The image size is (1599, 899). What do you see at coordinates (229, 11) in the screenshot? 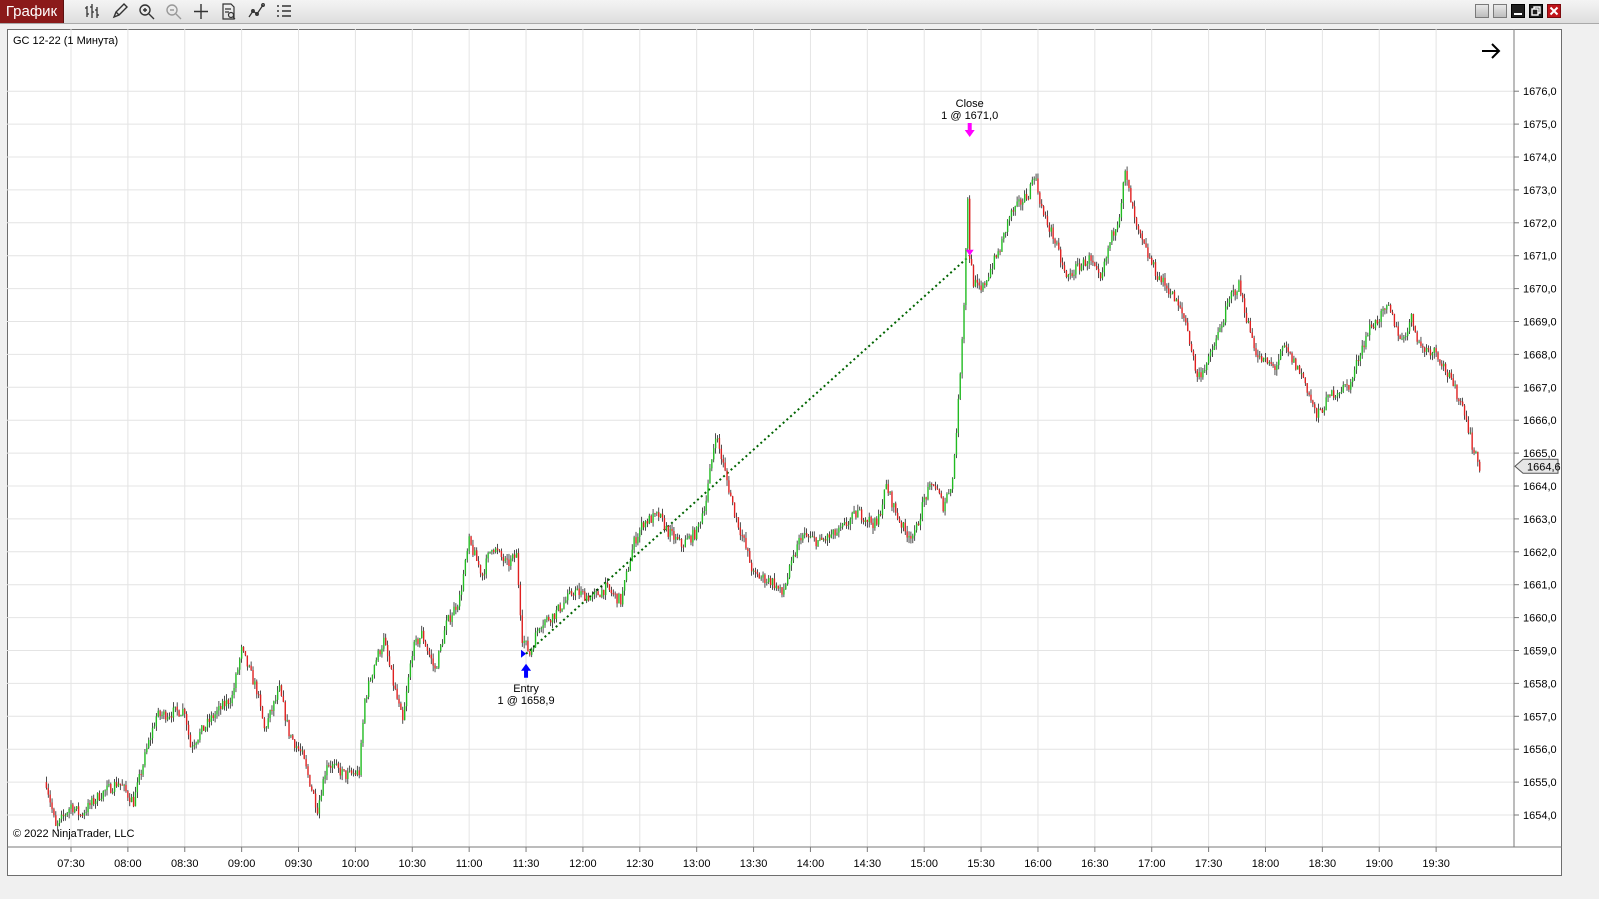
I see `data-box-icon` at bounding box center [229, 11].